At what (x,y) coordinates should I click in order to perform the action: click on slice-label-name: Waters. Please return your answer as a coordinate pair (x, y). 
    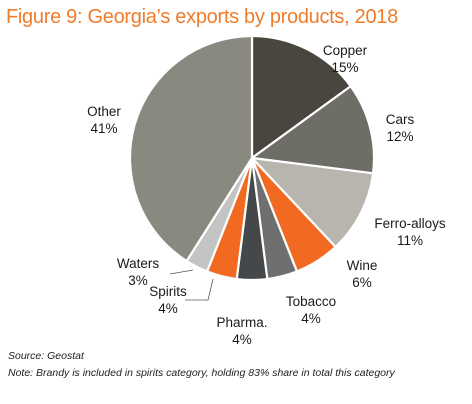
    Looking at the image, I should click on (138, 263).